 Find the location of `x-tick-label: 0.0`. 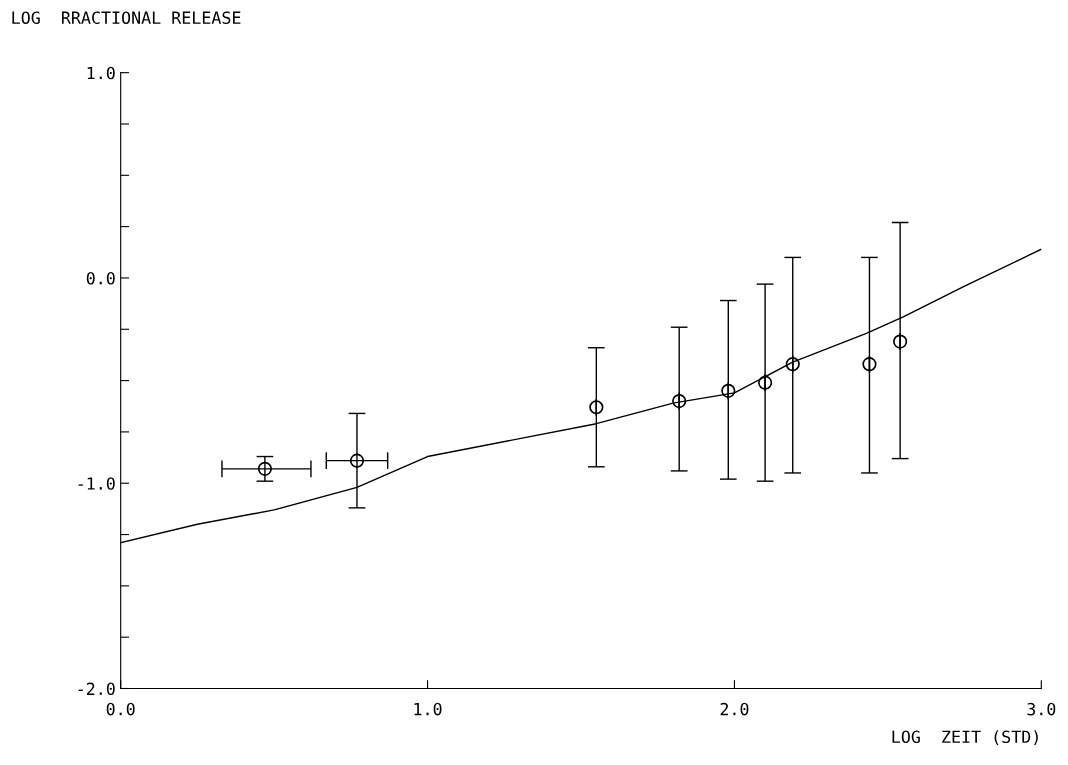

x-tick-label: 0.0 is located at coordinates (120, 709).